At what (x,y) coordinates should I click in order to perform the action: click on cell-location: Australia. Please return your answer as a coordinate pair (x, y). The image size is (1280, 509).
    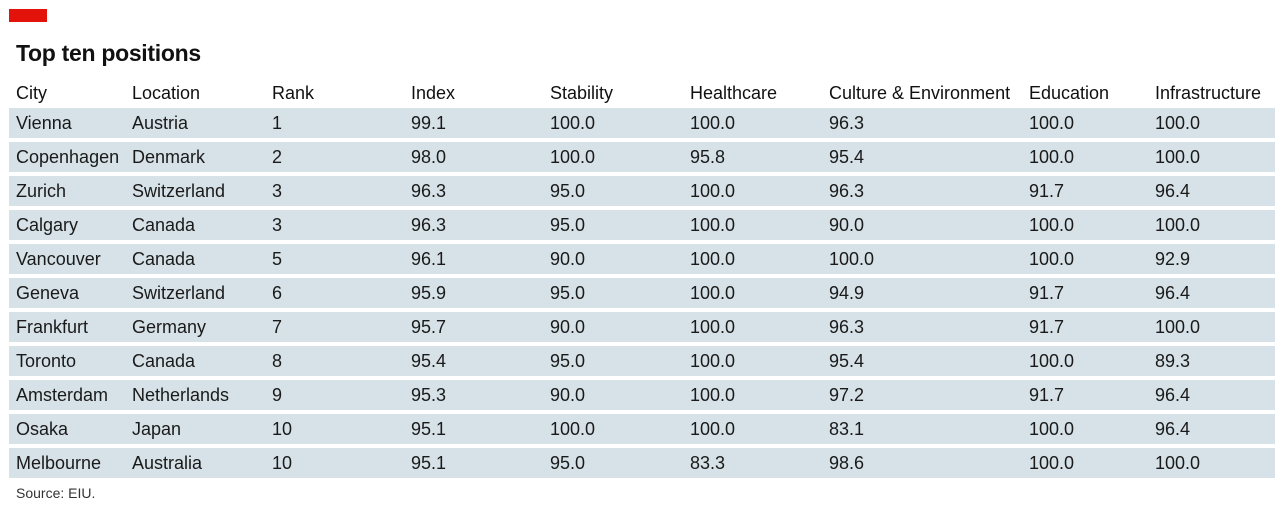
    Looking at the image, I should click on (195, 463).